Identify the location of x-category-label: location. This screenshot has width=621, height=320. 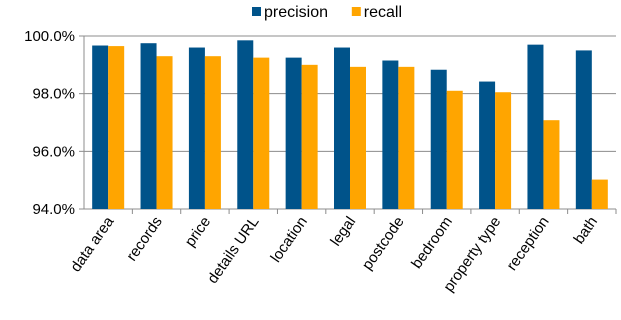
(289, 240).